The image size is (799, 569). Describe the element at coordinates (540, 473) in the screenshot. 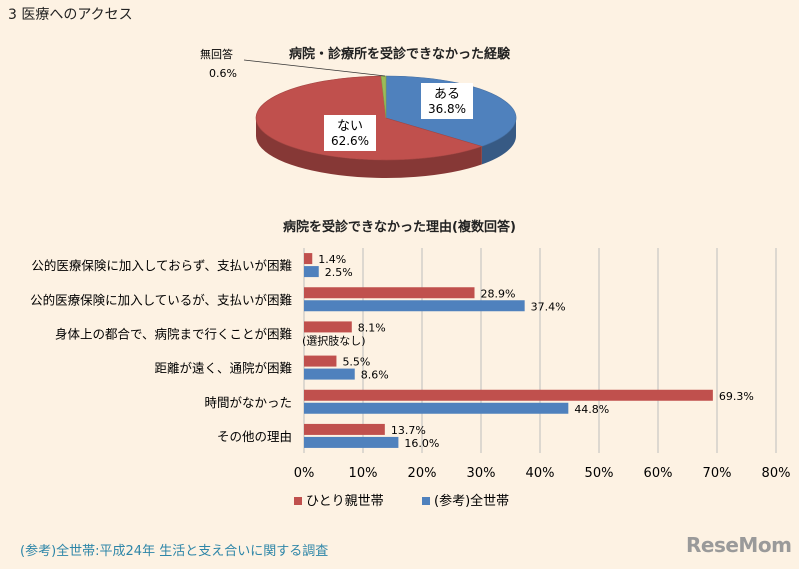

I see `x-tick-label: 40%` at that location.